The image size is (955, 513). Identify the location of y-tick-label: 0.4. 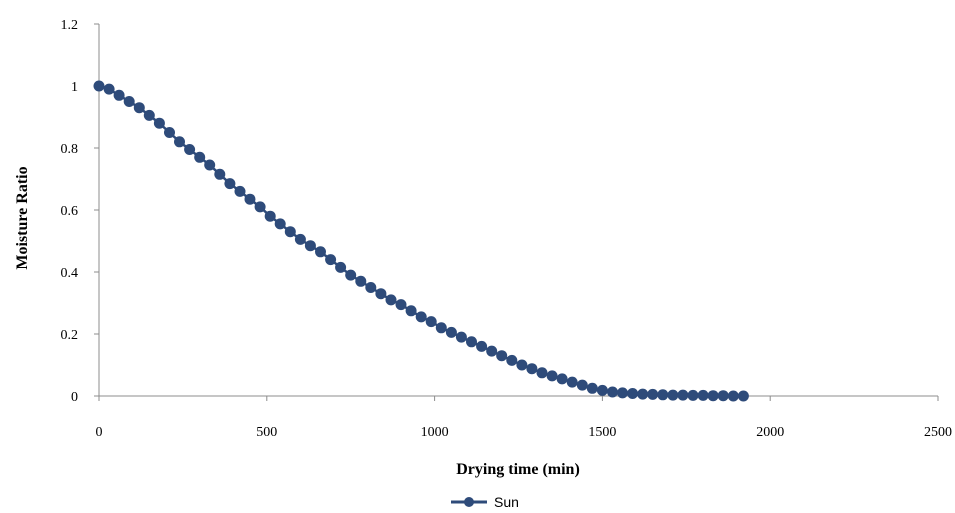
(70, 273).